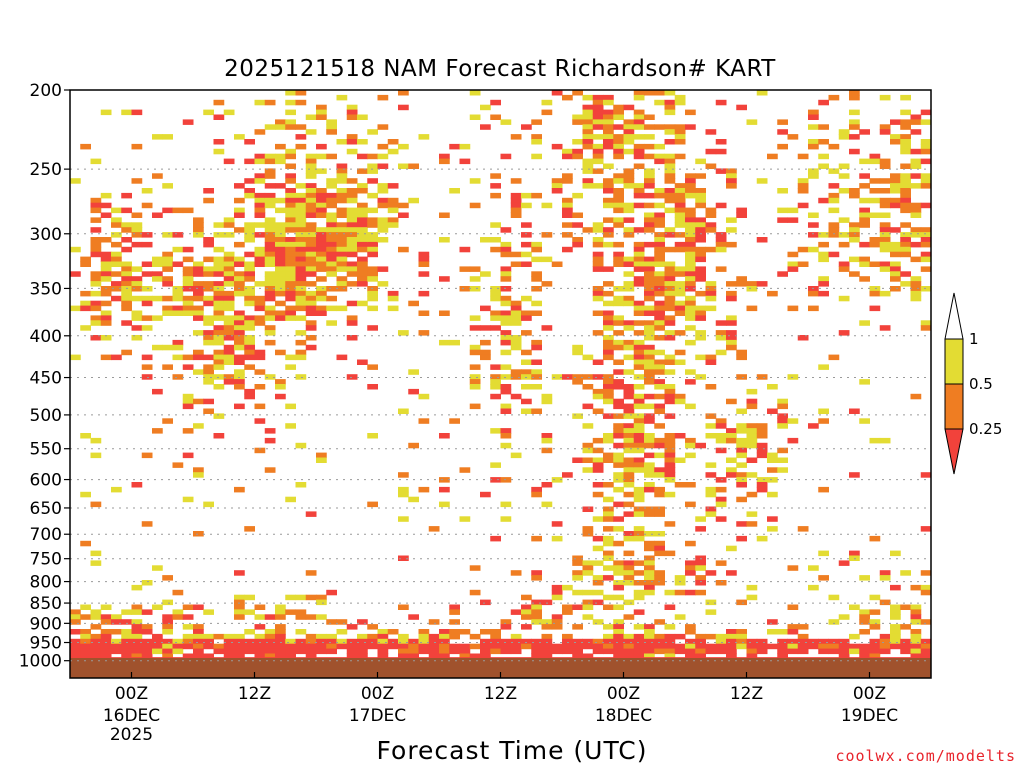 The image size is (1024, 768). Describe the element at coordinates (973, 383) in the screenshot. I see `colorbar: 1 0.5 0.25` at that location.